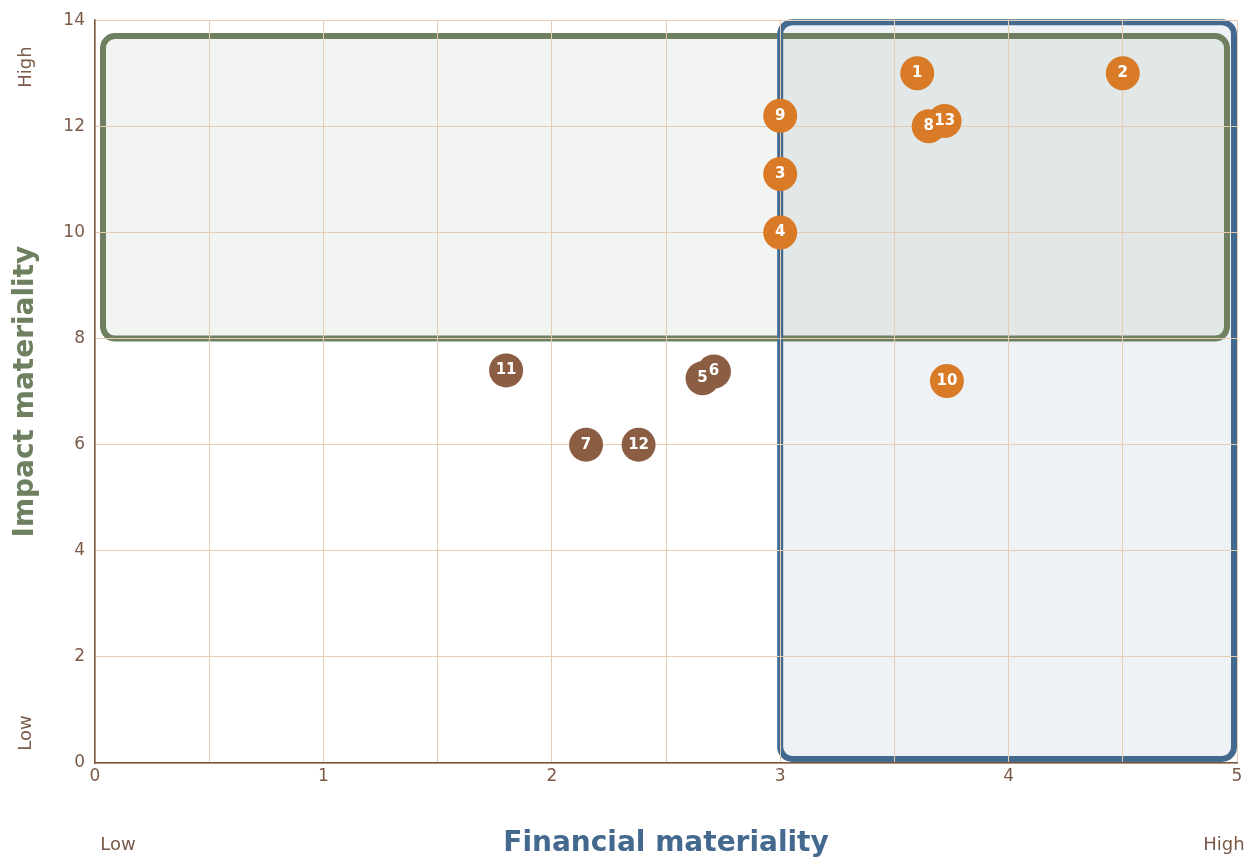 The image size is (1254, 862). What do you see at coordinates (928, 125) in the screenshot?
I see `annotation: 8` at bounding box center [928, 125].